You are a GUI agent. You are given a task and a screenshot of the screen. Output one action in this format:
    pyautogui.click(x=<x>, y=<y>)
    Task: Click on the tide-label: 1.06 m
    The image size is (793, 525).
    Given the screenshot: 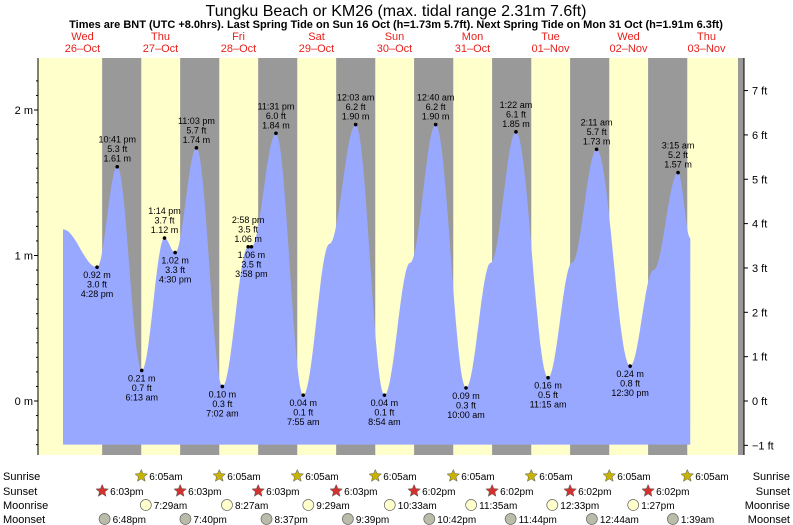 What is the action you would take?
    pyautogui.click(x=248, y=239)
    